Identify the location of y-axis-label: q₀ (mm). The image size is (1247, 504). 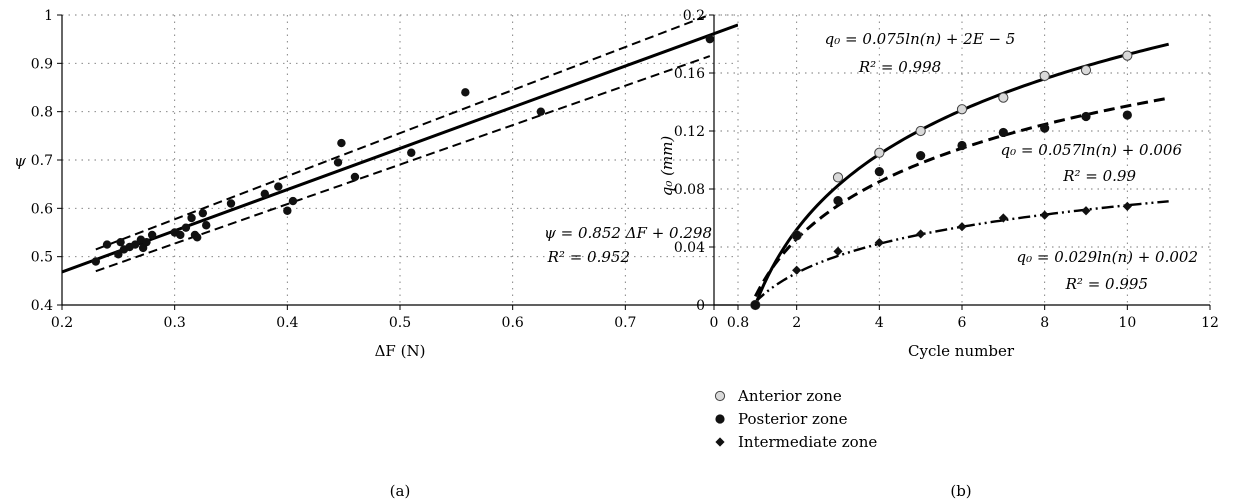
(667, 166).